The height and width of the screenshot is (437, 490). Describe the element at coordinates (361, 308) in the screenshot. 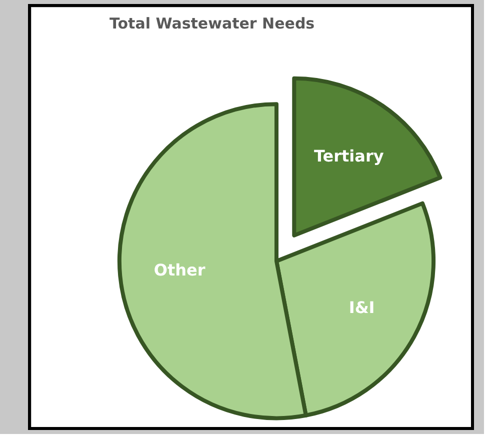

I see `slice-label: I&I` at that location.